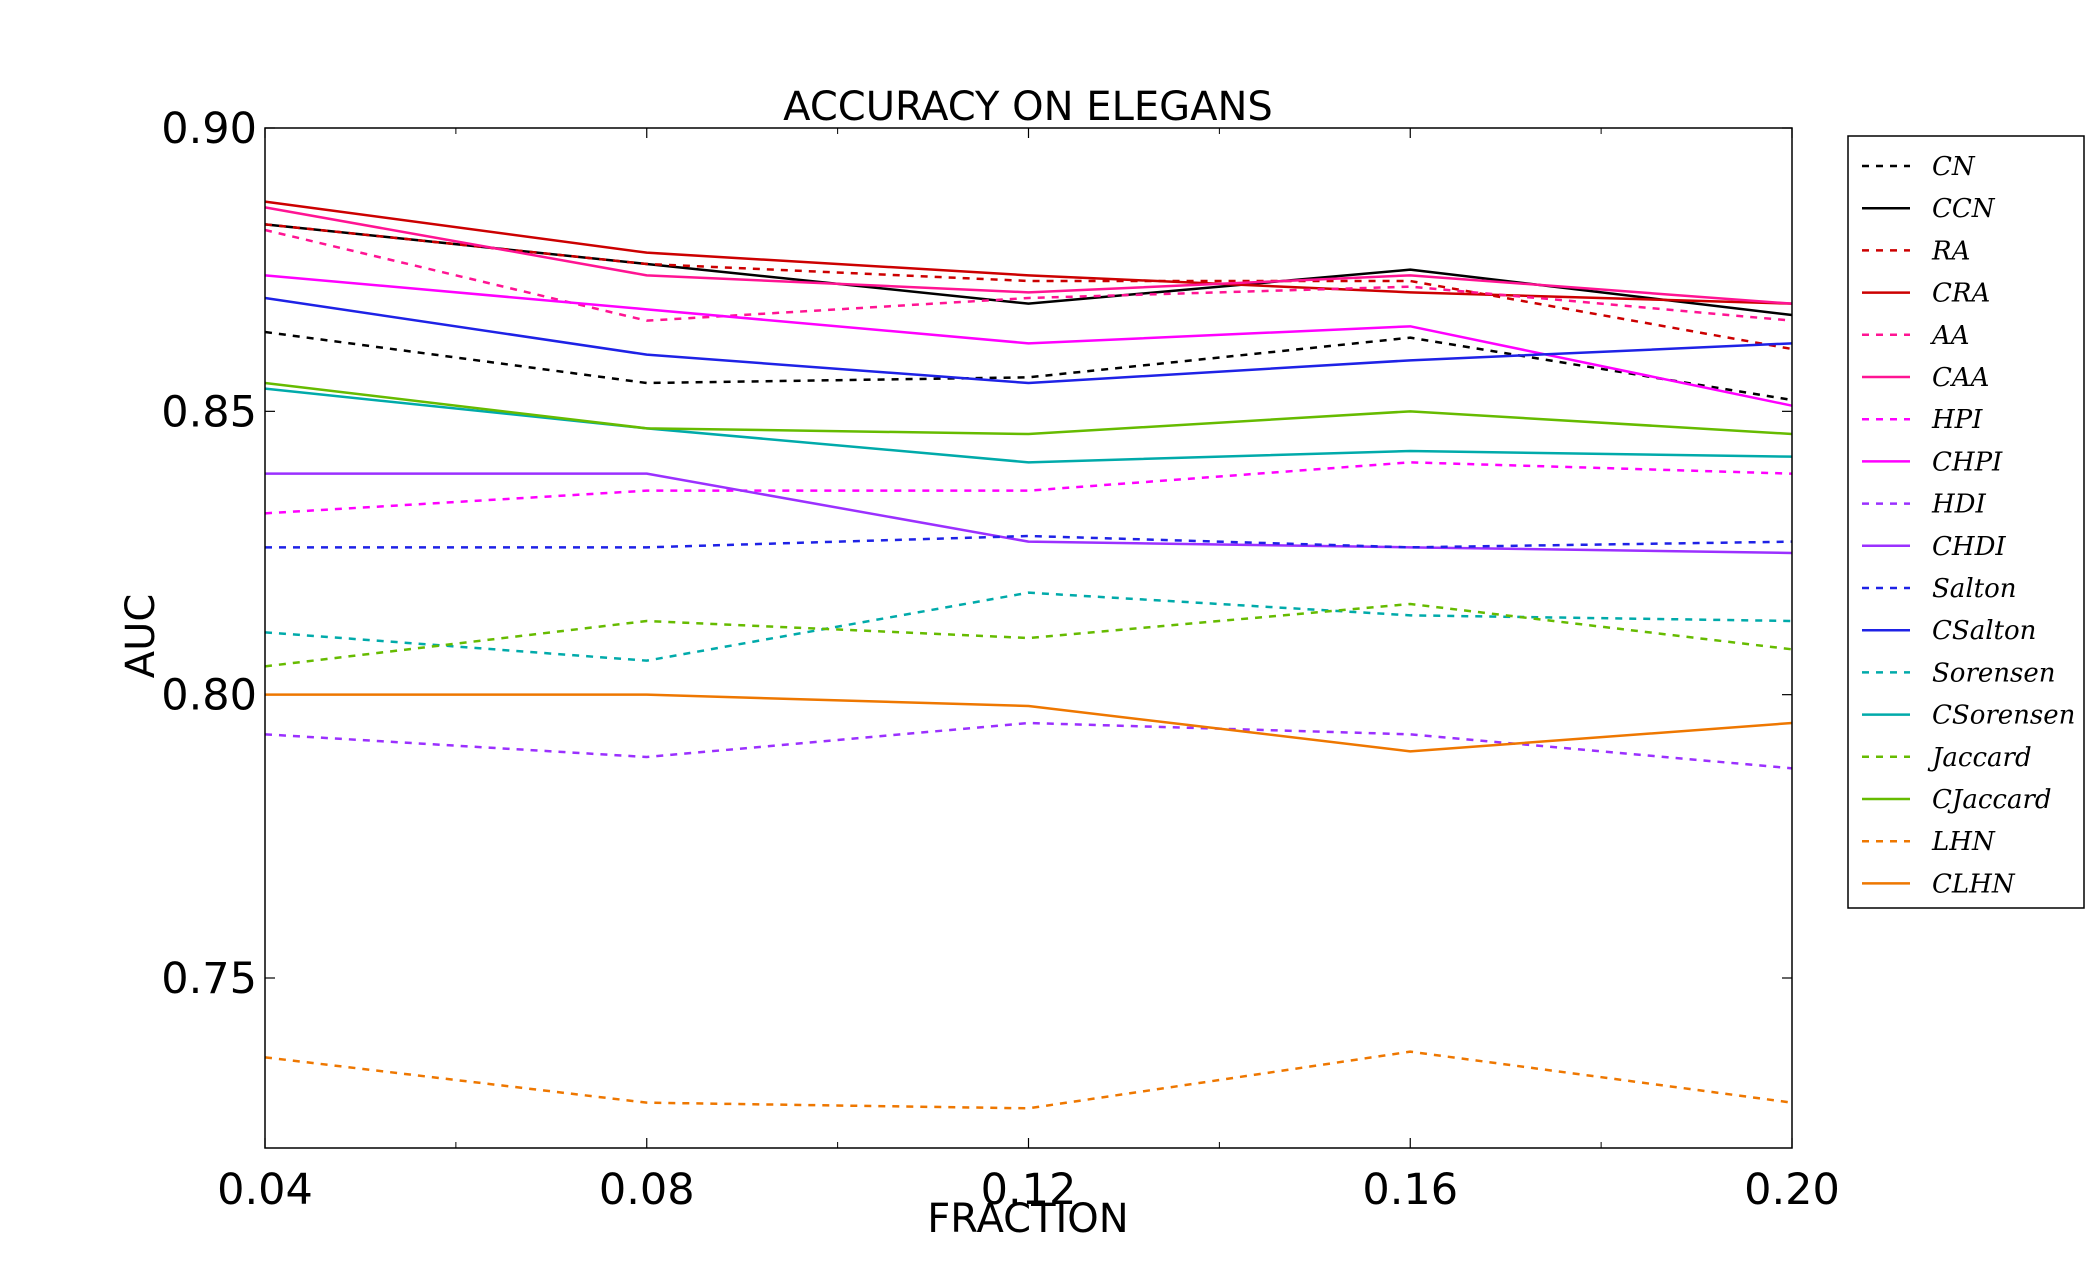 The width and height of the screenshot is (2100, 1267). Describe the element at coordinates (1969, 547) in the screenshot. I see `legend-label: CHDI` at that location.